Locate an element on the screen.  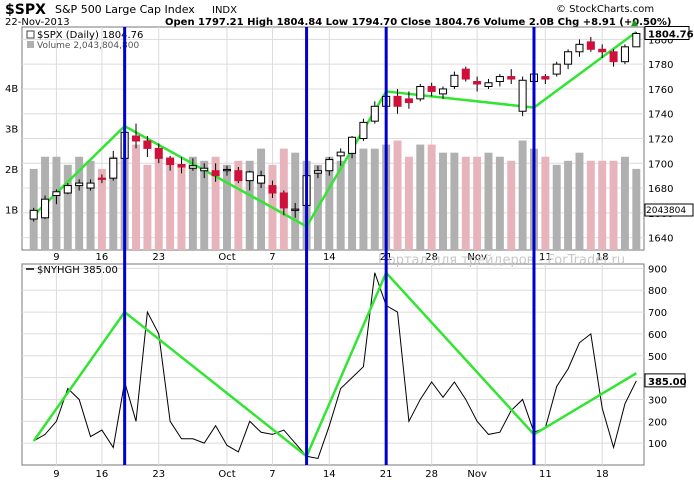
price-x-tick-label: 9 is located at coordinates (56, 257).